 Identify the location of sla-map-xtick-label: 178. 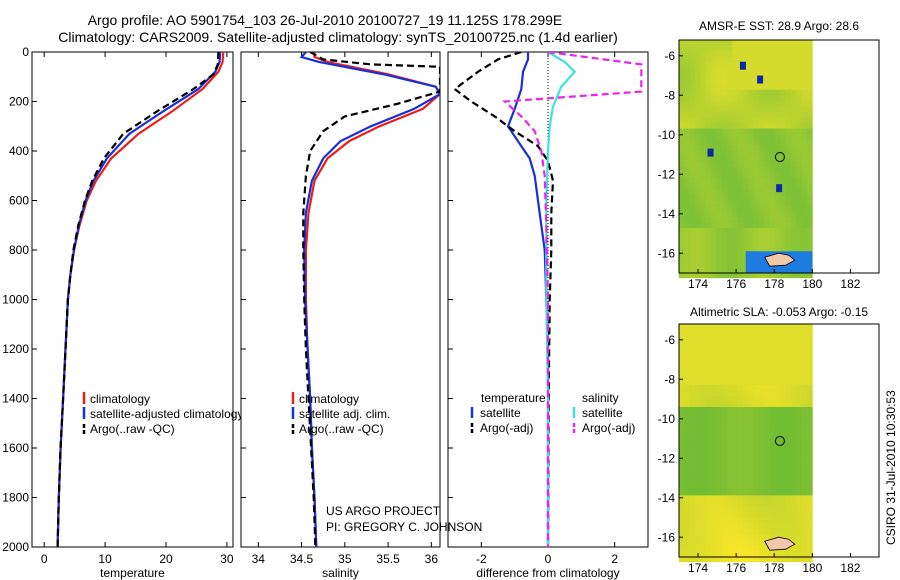
(774, 568).